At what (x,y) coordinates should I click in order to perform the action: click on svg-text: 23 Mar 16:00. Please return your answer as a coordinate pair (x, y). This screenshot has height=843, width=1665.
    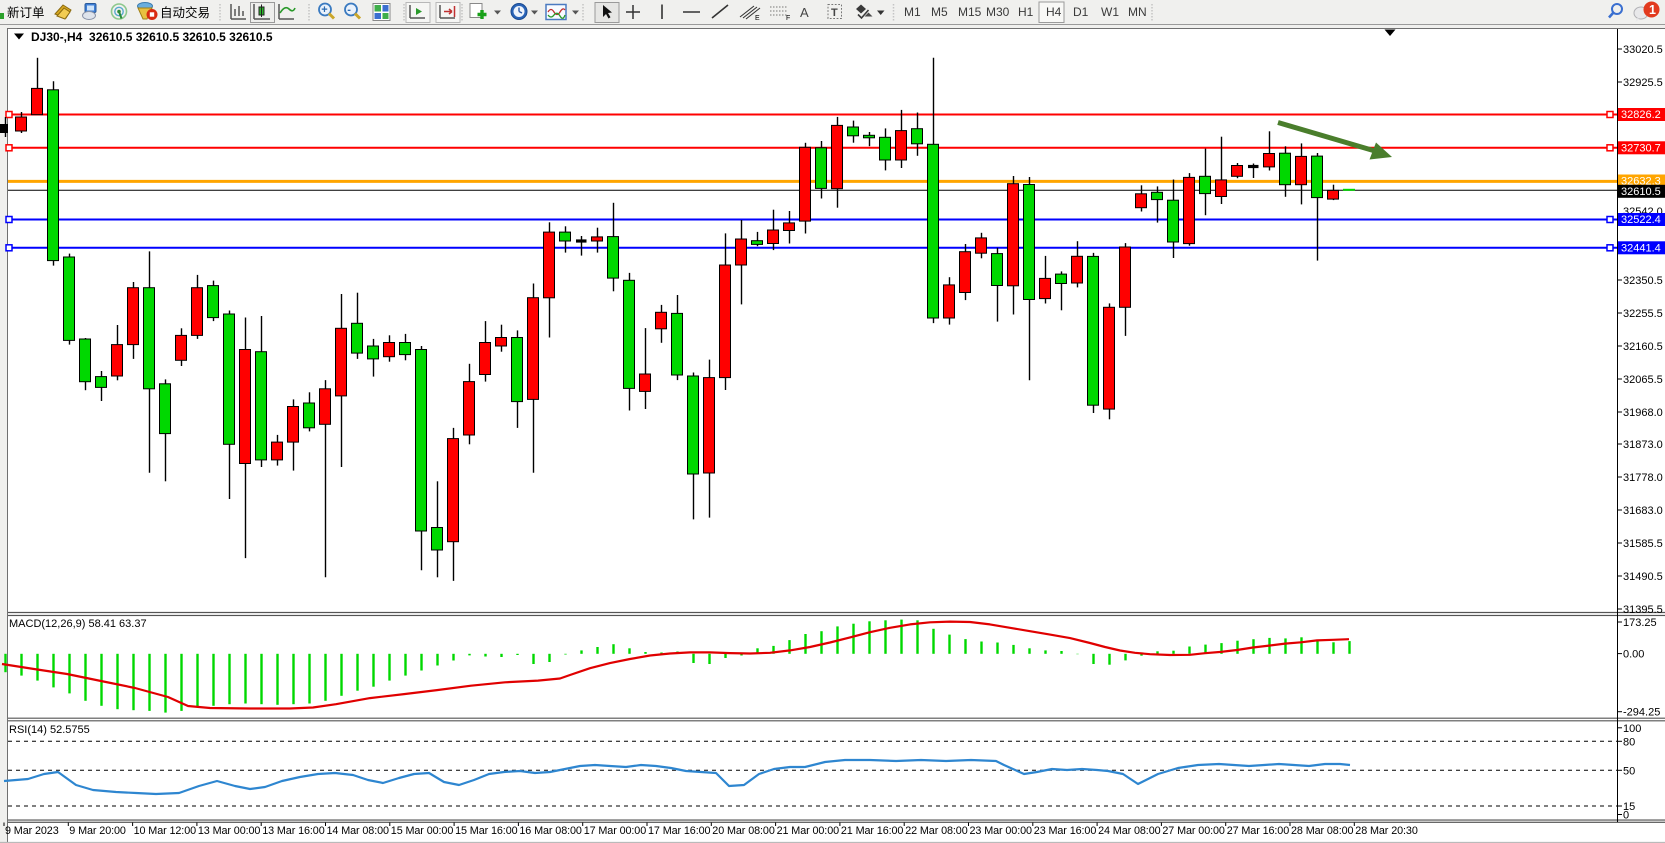
    Looking at the image, I should click on (1065, 831).